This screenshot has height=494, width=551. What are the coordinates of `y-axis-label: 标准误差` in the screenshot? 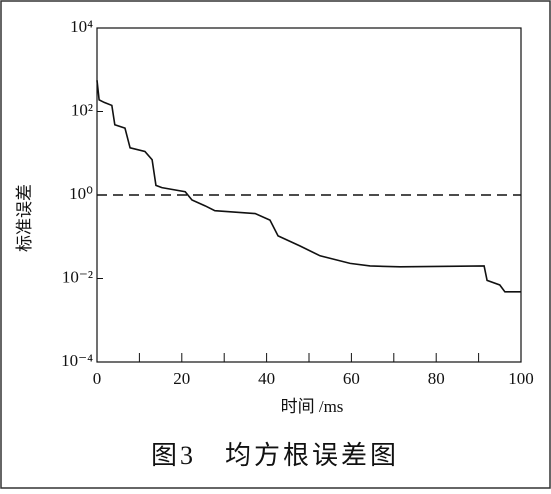 It's located at (24, 218).